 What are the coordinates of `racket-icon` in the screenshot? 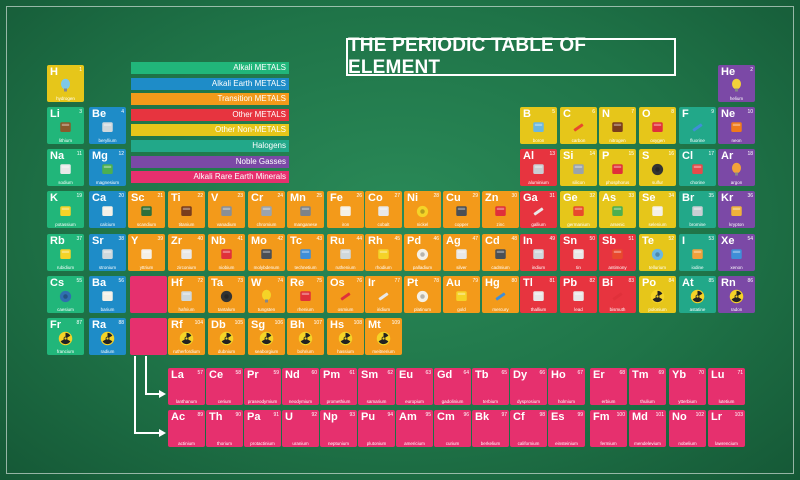 It's located at (186, 211).